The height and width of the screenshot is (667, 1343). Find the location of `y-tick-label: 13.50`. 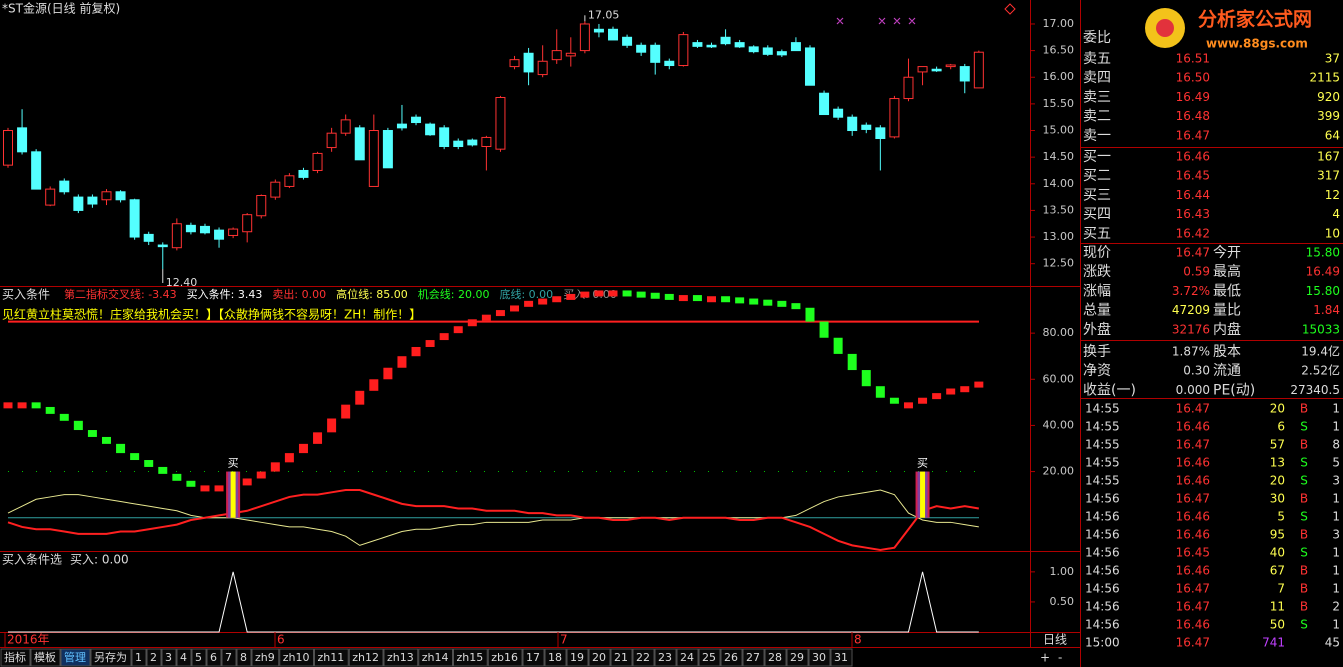

y-tick-label: 13.50 is located at coordinates (1059, 209).